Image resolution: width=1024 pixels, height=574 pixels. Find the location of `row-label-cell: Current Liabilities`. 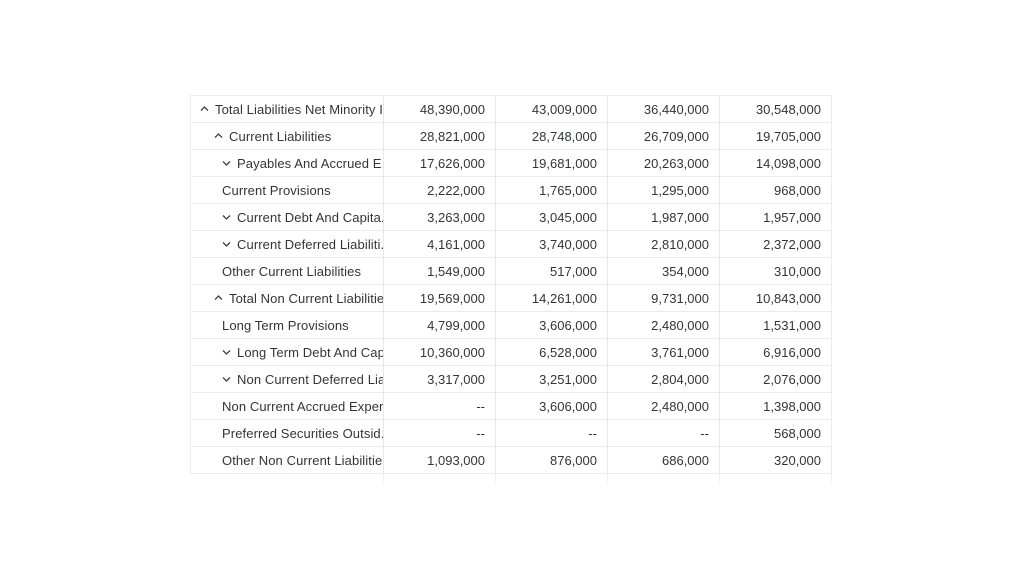

row-label-cell: Current Liabilities is located at coordinates (287, 136).